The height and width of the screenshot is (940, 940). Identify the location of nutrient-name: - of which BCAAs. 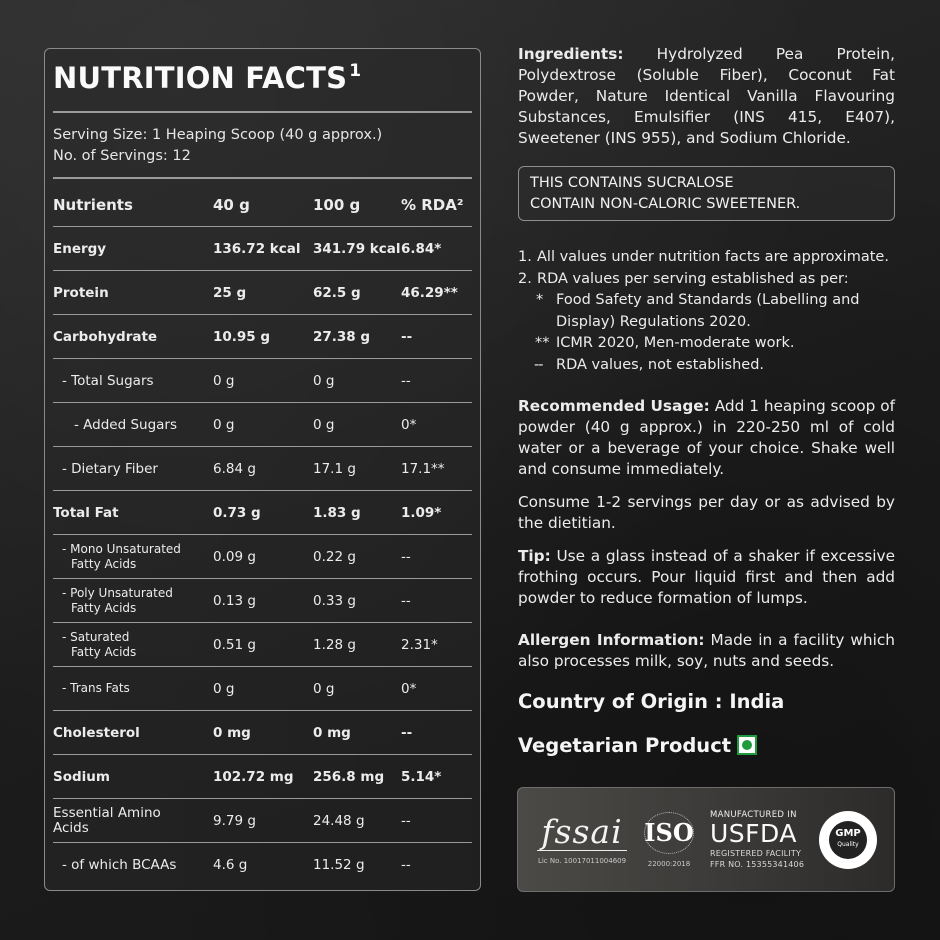
(119, 865).